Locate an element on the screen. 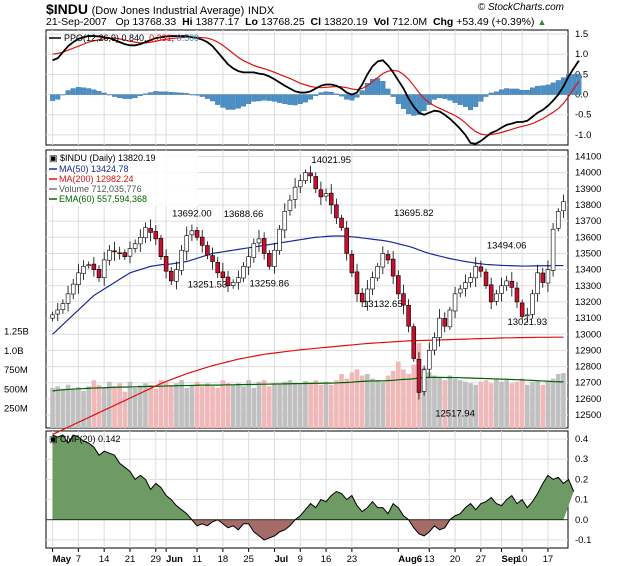 Image resolution: width=620 pixels, height=566 pixels. price-ytick: 12900 is located at coordinates (588, 350).